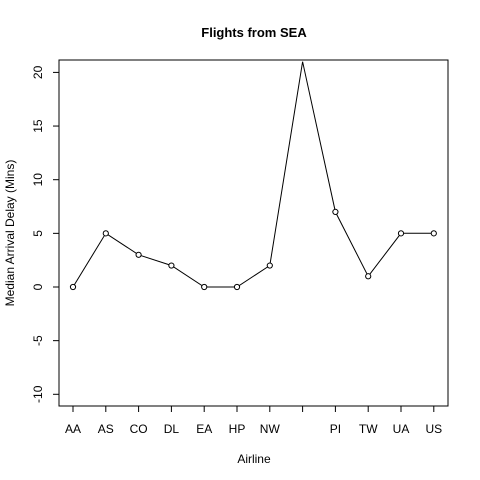  I want to click on y-axis-label: Median Arrival Delay (Mins), so click(10, 233).